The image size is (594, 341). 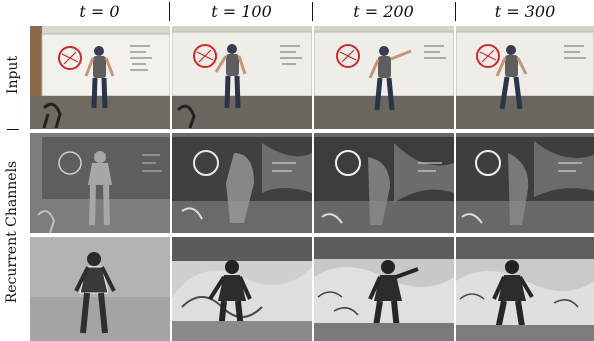 I want to click on row-divider, so click(x=13, y=129).